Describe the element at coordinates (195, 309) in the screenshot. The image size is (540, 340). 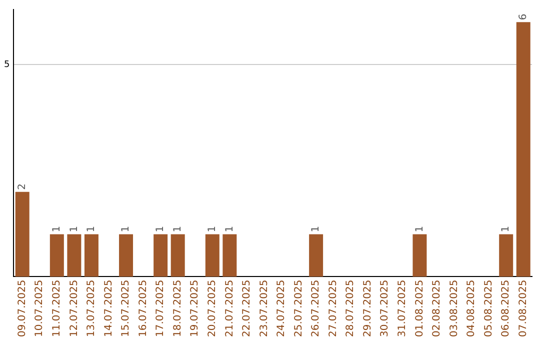
I see `x-tick-label: 19.07.2025` at that location.